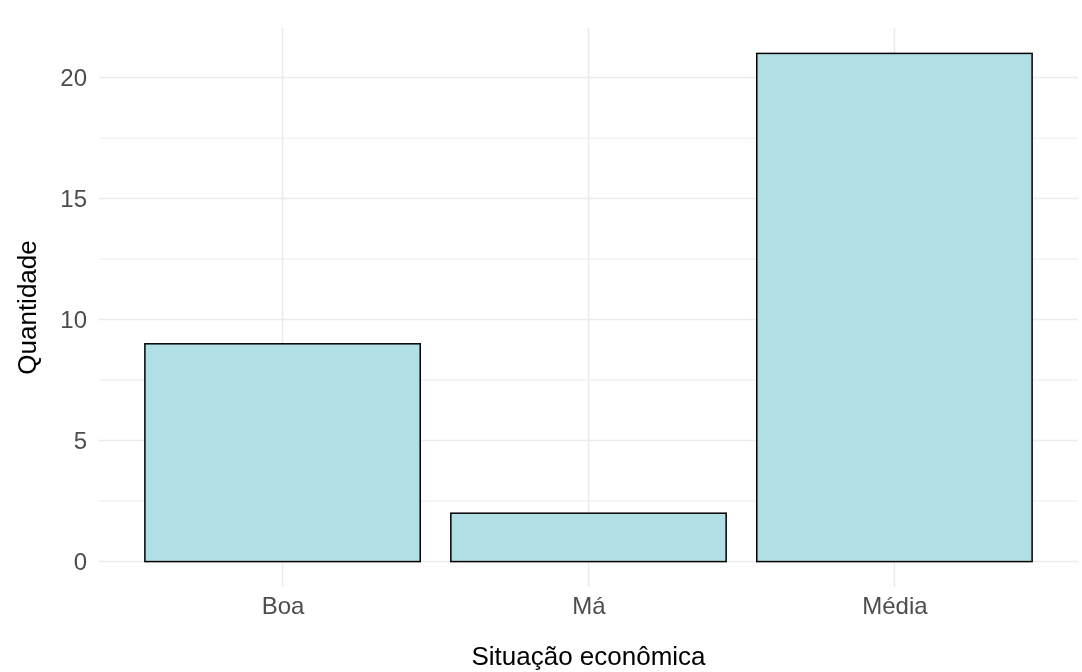 This screenshot has height=672, width=1082. What do you see at coordinates (73, 77) in the screenshot?
I see `y-tick-label: 20` at bounding box center [73, 77].